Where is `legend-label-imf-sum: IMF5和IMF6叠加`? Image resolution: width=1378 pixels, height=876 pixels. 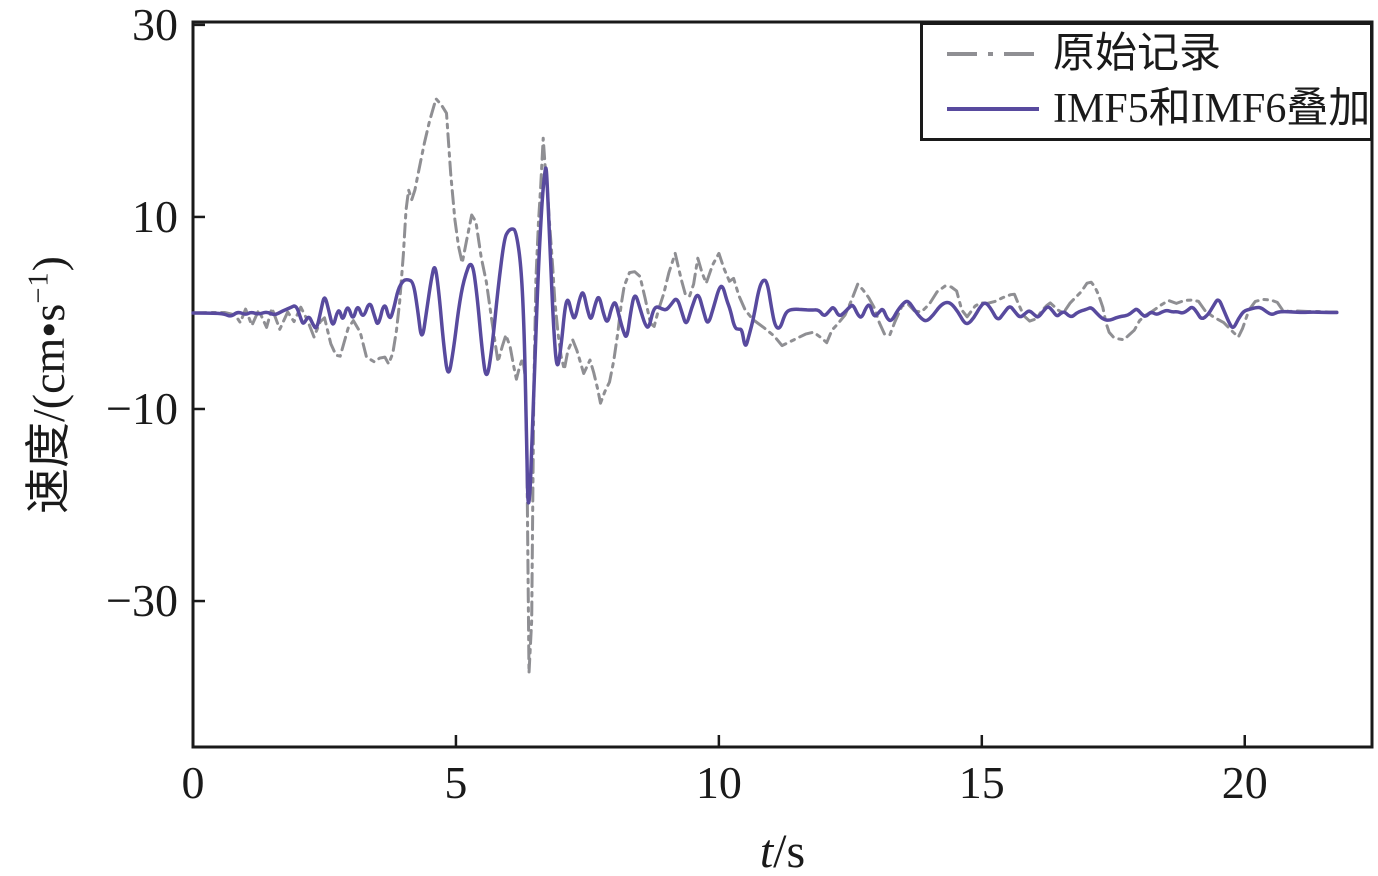
legend-label-imf-sum: IMF5和IMF6叠加 is located at coordinates (1212, 109).